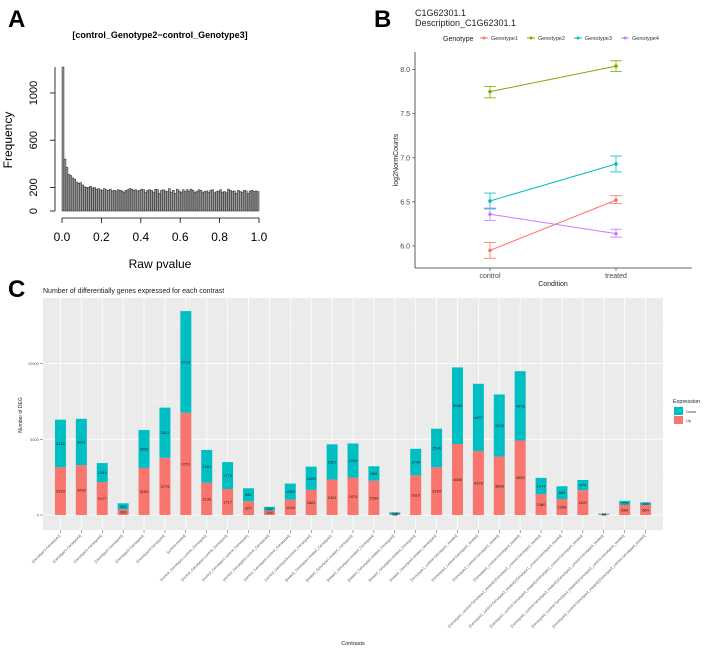  I want to click on data-label-up: 1661, so click(312, 502).